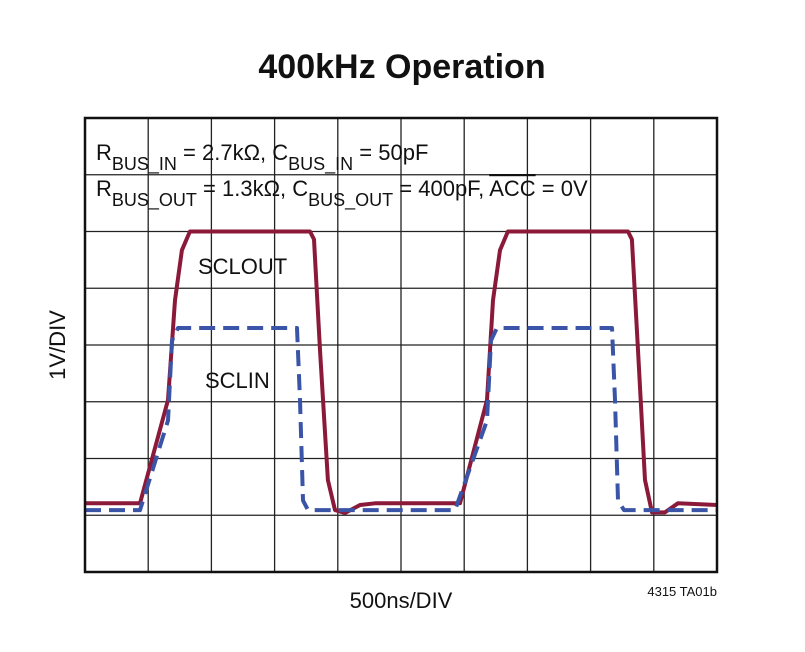 This screenshot has width=805, height=652. I want to click on condition-text: RBUS_IN = 2.7kΩ, CBUS_IN = 50pF, so click(262, 157).